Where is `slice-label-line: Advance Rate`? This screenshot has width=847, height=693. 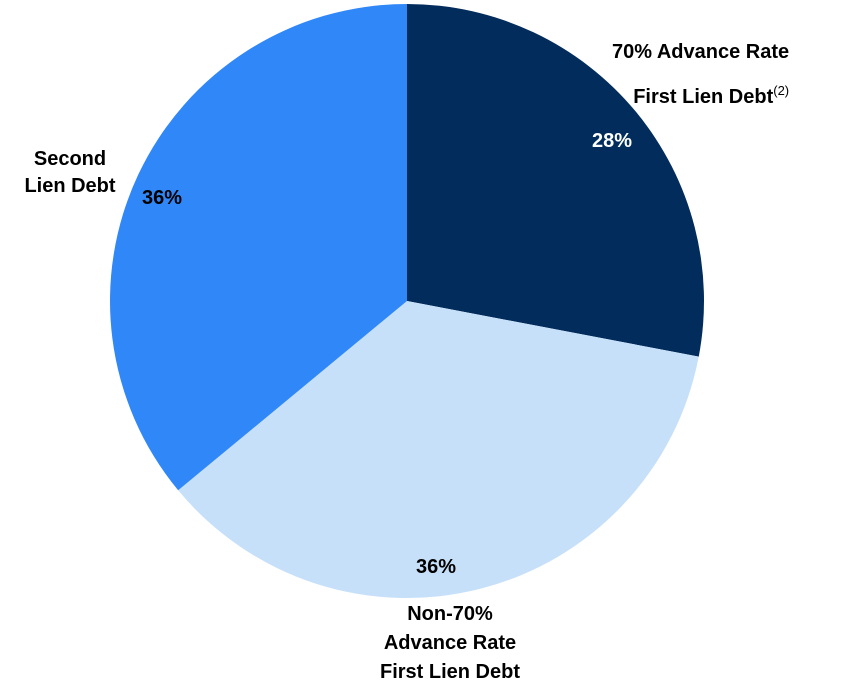 slice-label-line: Advance Rate is located at coordinates (450, 643).